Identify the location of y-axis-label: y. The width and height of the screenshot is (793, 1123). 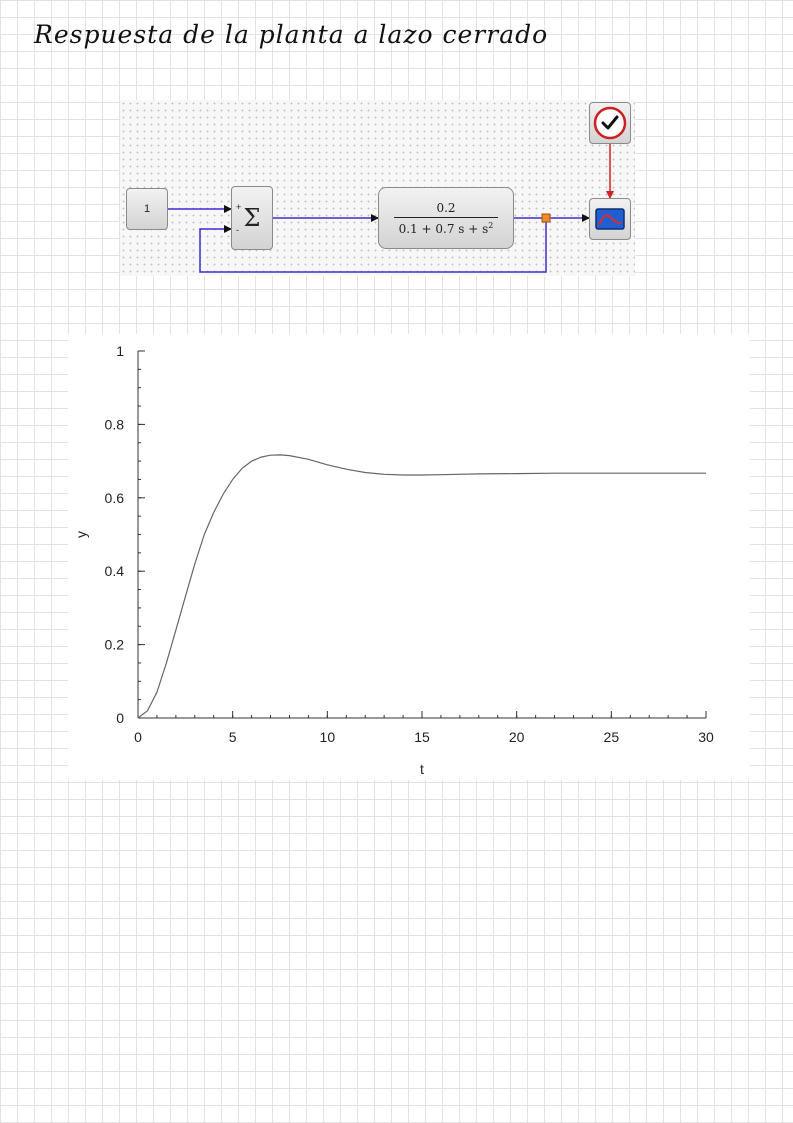
(81, 534).